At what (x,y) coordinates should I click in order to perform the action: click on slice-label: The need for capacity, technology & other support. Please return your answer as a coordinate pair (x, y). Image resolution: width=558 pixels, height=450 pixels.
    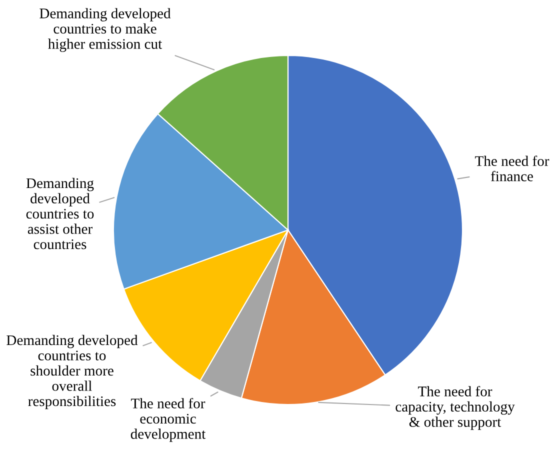
    Looking at the image, I should click on (455, 408).